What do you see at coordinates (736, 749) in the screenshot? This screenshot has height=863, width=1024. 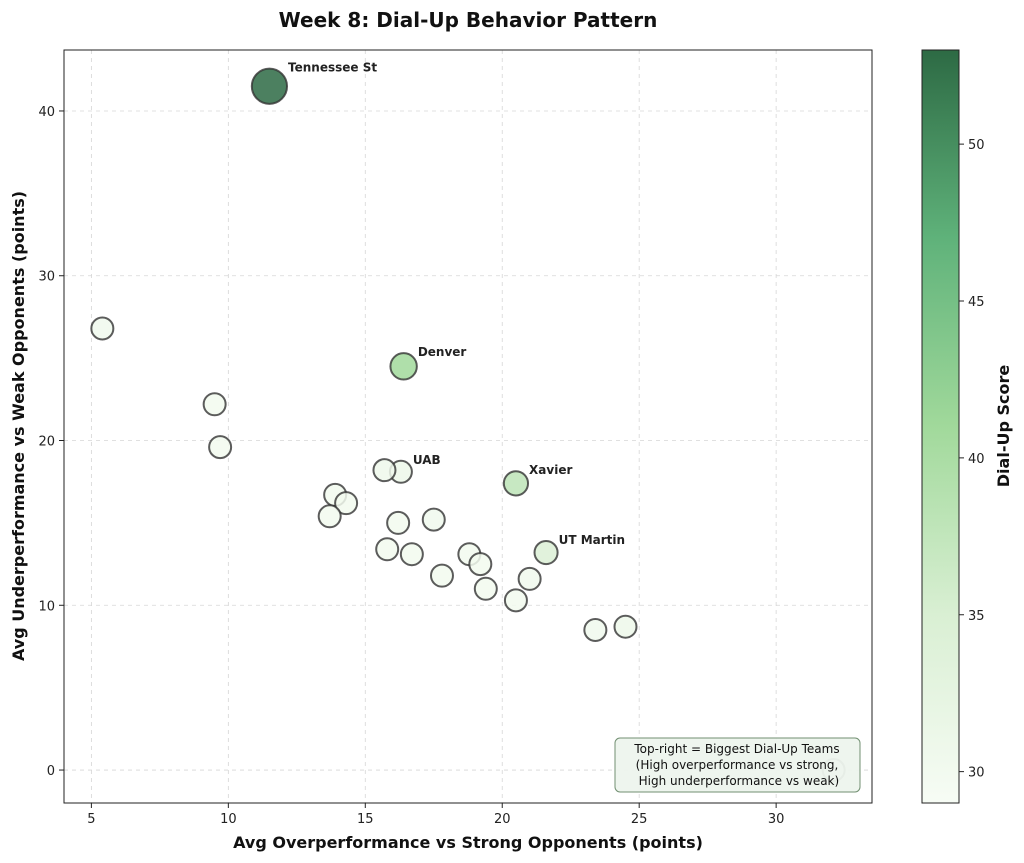 I see `annotation-line-1: Top-right = Biggest Dial-Up Teams` at bounding box center [736, 749].